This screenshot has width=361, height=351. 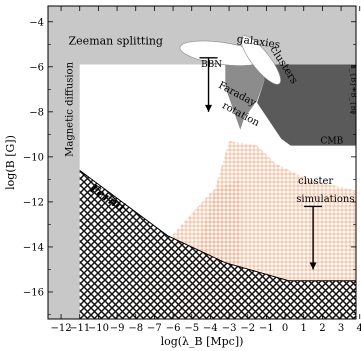 What do you see at coordinates (341, 328) in the screenshot?
I see `x-tick-label: 3` at bounding box center [341, 328].